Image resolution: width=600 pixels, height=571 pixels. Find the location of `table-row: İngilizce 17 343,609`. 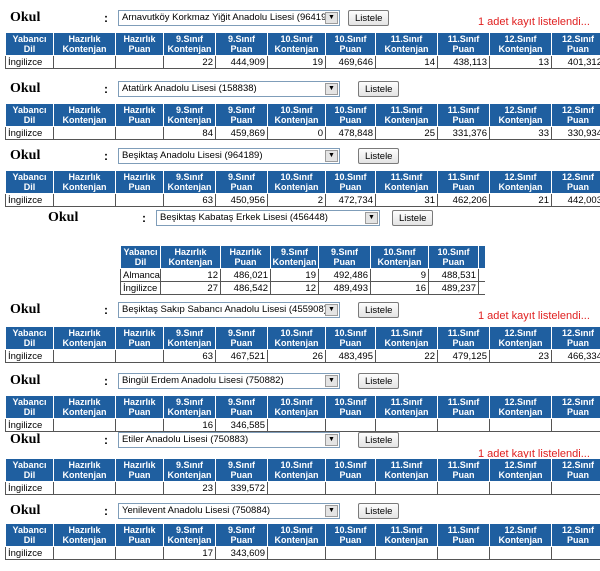

table-row: İngilizce 17 343,609 is located at coordinates (302, 553).